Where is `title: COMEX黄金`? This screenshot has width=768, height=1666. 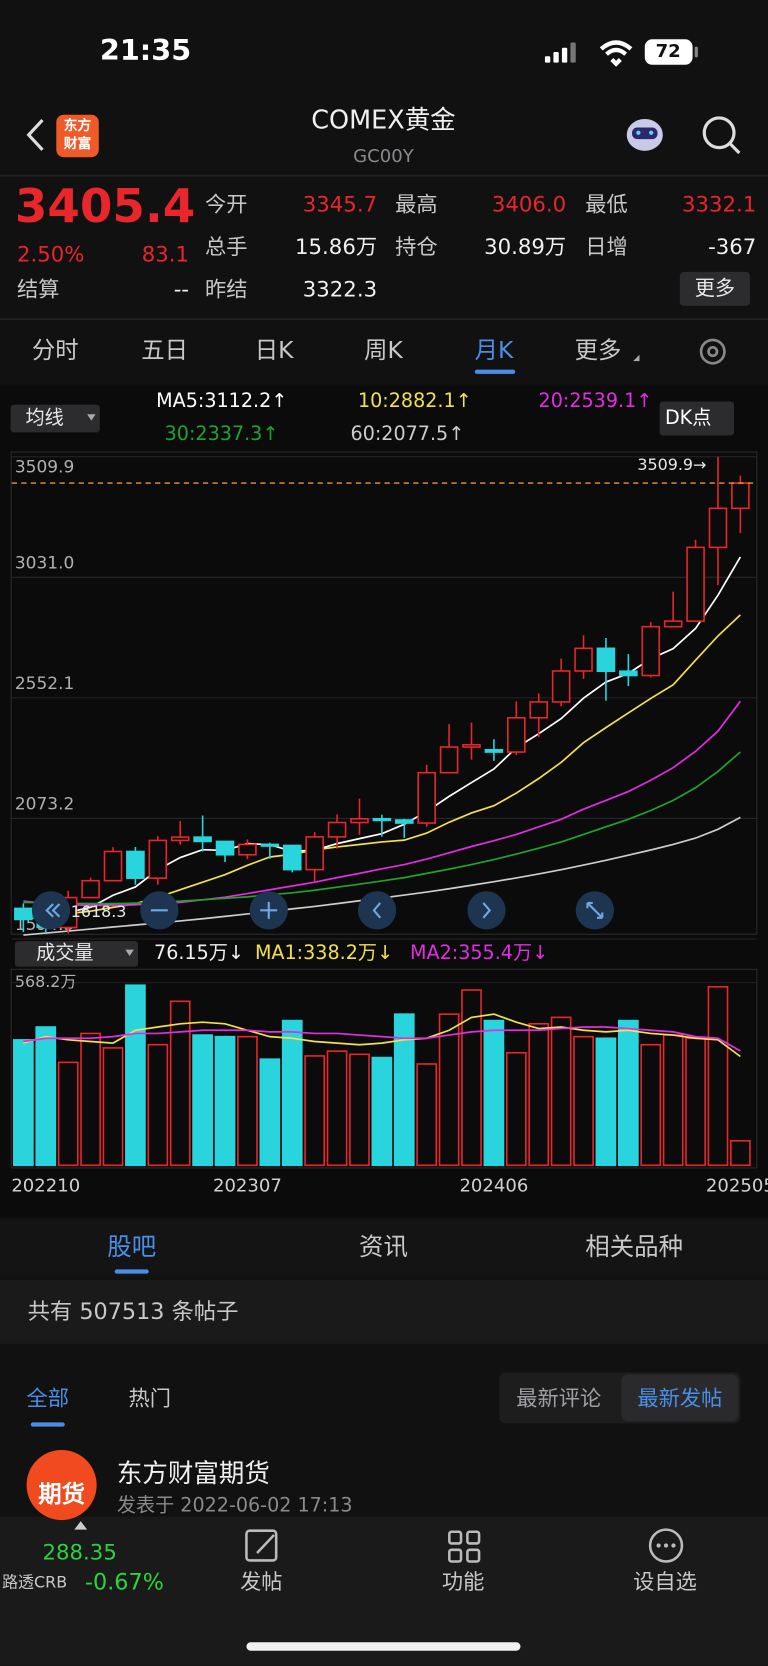 title: COMEX黄金 is located at coordinates (383, 120).